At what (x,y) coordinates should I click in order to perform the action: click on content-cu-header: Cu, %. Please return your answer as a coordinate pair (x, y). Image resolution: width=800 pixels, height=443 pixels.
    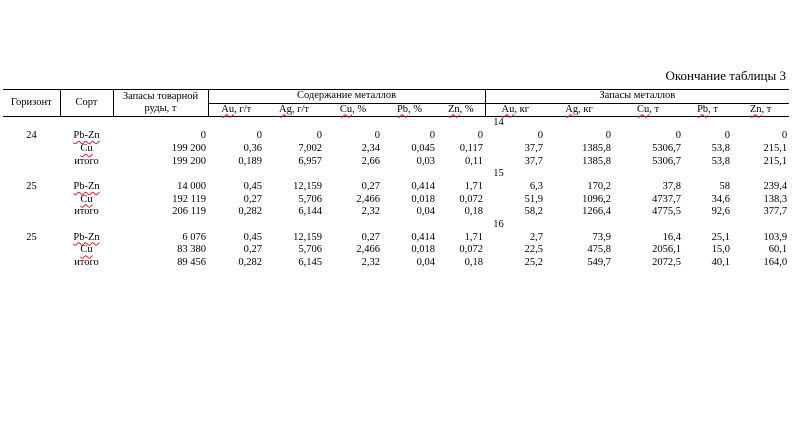
    Looking at the image, I should click on (353, 110).